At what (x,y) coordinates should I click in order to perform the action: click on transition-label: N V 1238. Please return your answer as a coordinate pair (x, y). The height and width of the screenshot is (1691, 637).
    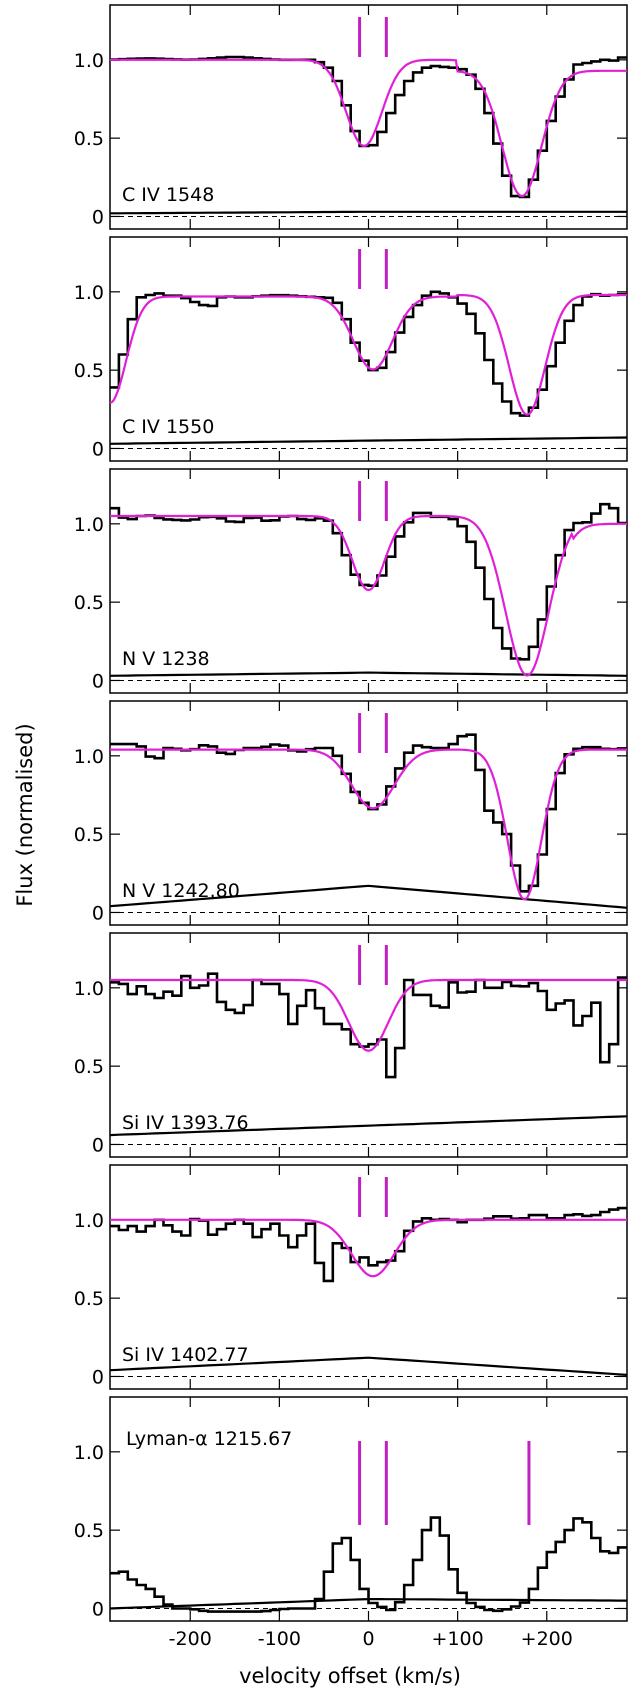
    Looking at the image, I should click on (166, 659).